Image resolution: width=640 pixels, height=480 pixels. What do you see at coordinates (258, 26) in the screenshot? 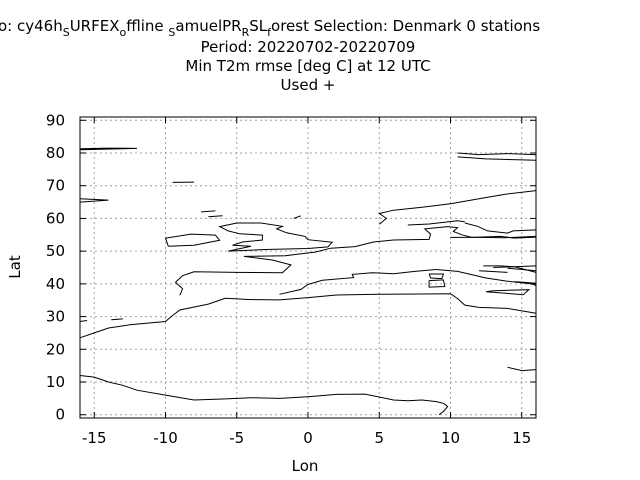
I see `title-text: SL` at bounding box center [258, 26].